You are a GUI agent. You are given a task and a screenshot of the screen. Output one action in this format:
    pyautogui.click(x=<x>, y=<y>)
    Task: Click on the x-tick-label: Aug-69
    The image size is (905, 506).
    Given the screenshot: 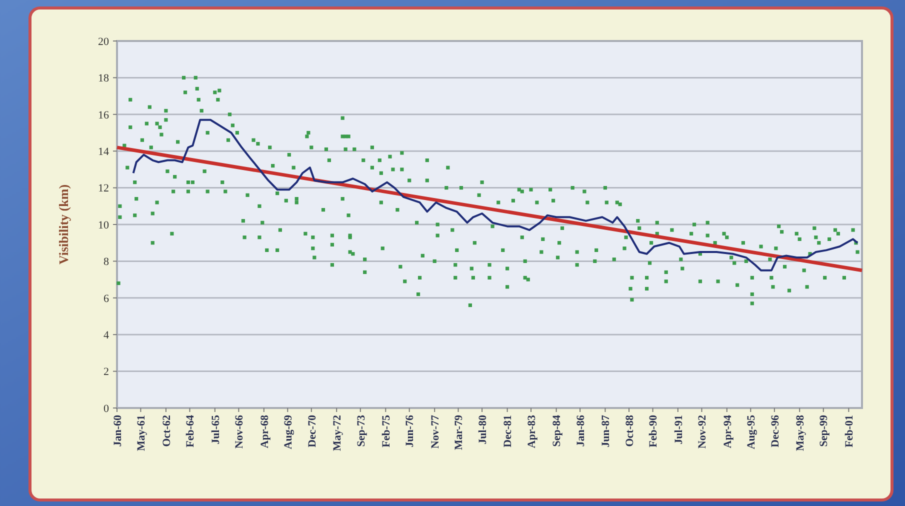 What is the action you would take?
    pyautogui.click(x=288, y=432)
    